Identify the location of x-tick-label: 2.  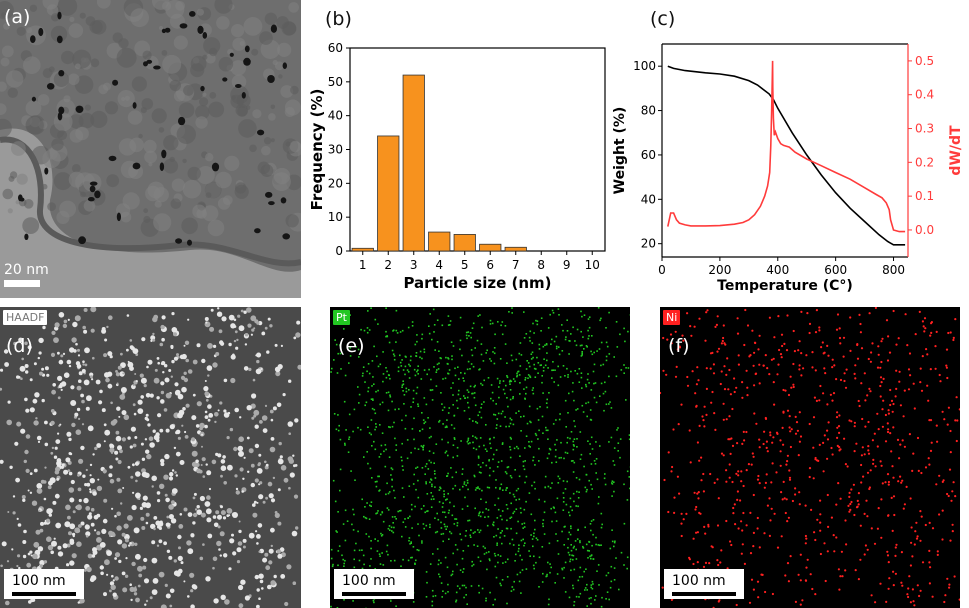
(388, 265).